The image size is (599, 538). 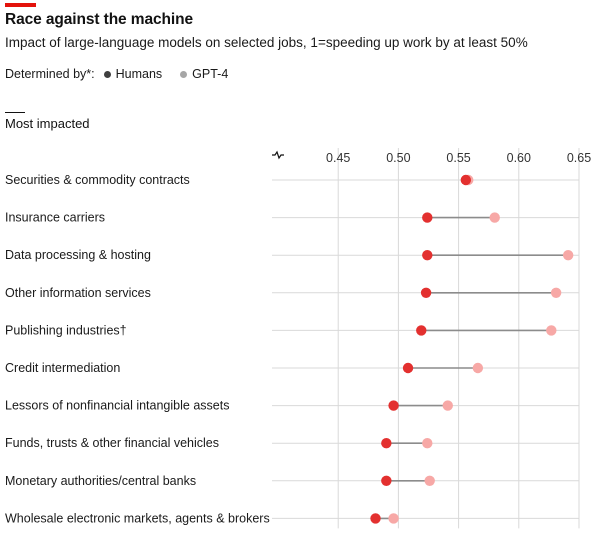 I want to click on category-label: Other information services, so click(x=78, y=293).